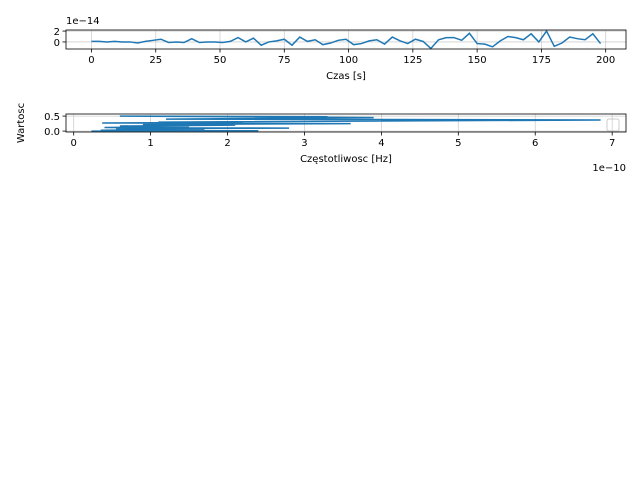 The width and height of the screenshot is (640, 480). Describe the element at coordinates (227, 143) in the screenshot. I see `x-tick-label: 2` at that location.